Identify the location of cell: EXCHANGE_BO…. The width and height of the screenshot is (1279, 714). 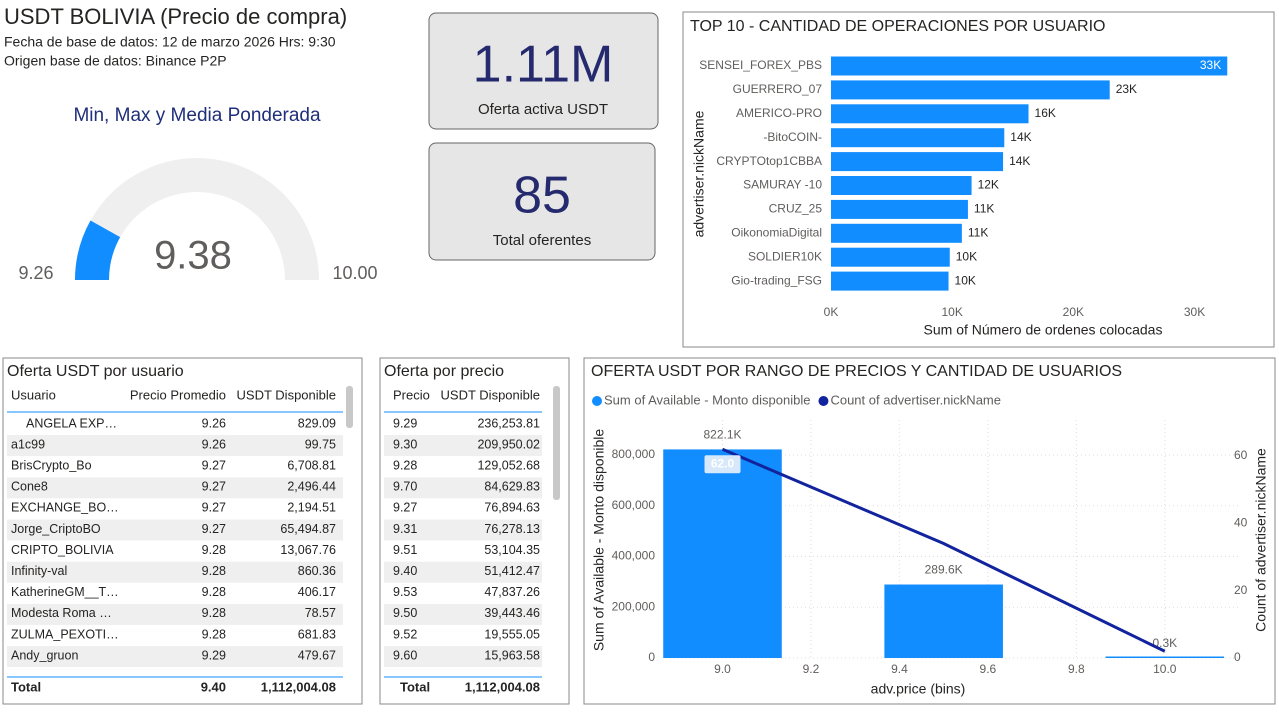
(65, 508).